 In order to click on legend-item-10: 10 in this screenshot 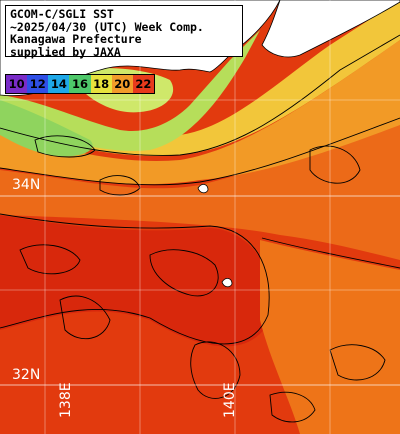, I will do `click(17, 84)`.